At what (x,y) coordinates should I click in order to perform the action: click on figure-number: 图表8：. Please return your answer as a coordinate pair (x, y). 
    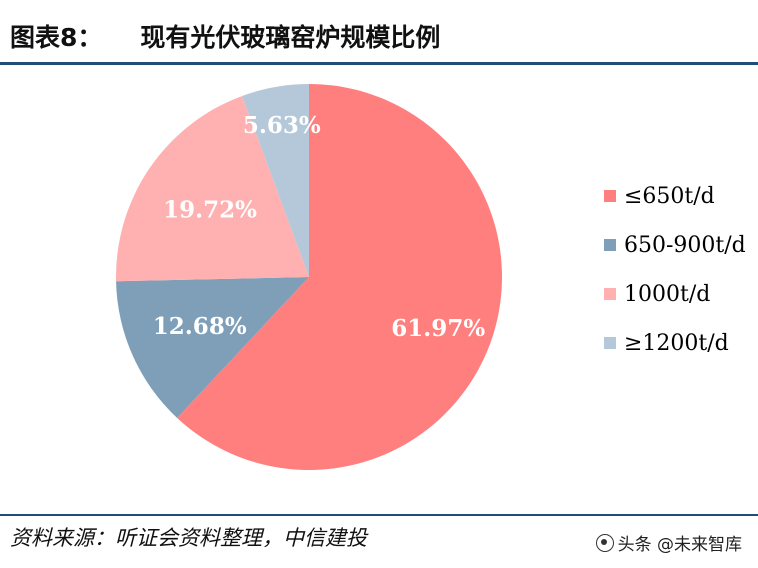
    Looking at the image, I should click on (56, 37).